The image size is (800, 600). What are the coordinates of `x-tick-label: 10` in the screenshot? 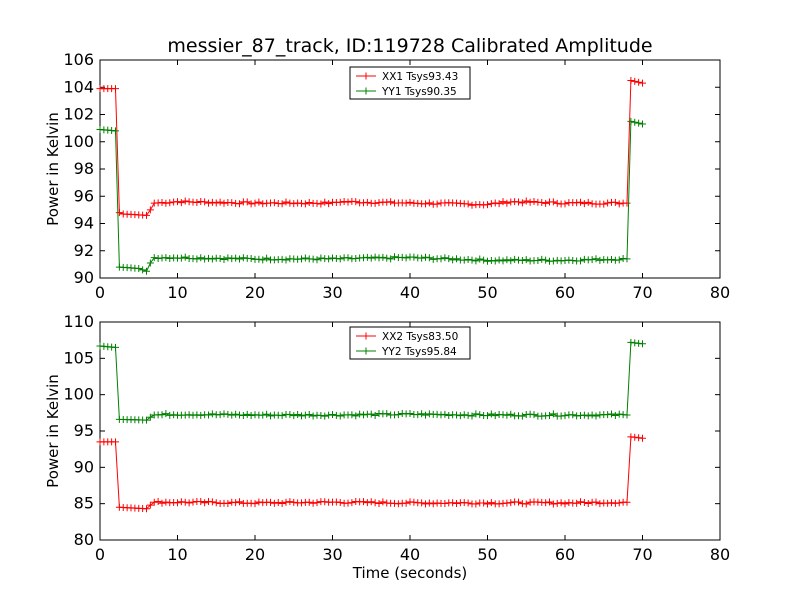 It's located at (177, 554).